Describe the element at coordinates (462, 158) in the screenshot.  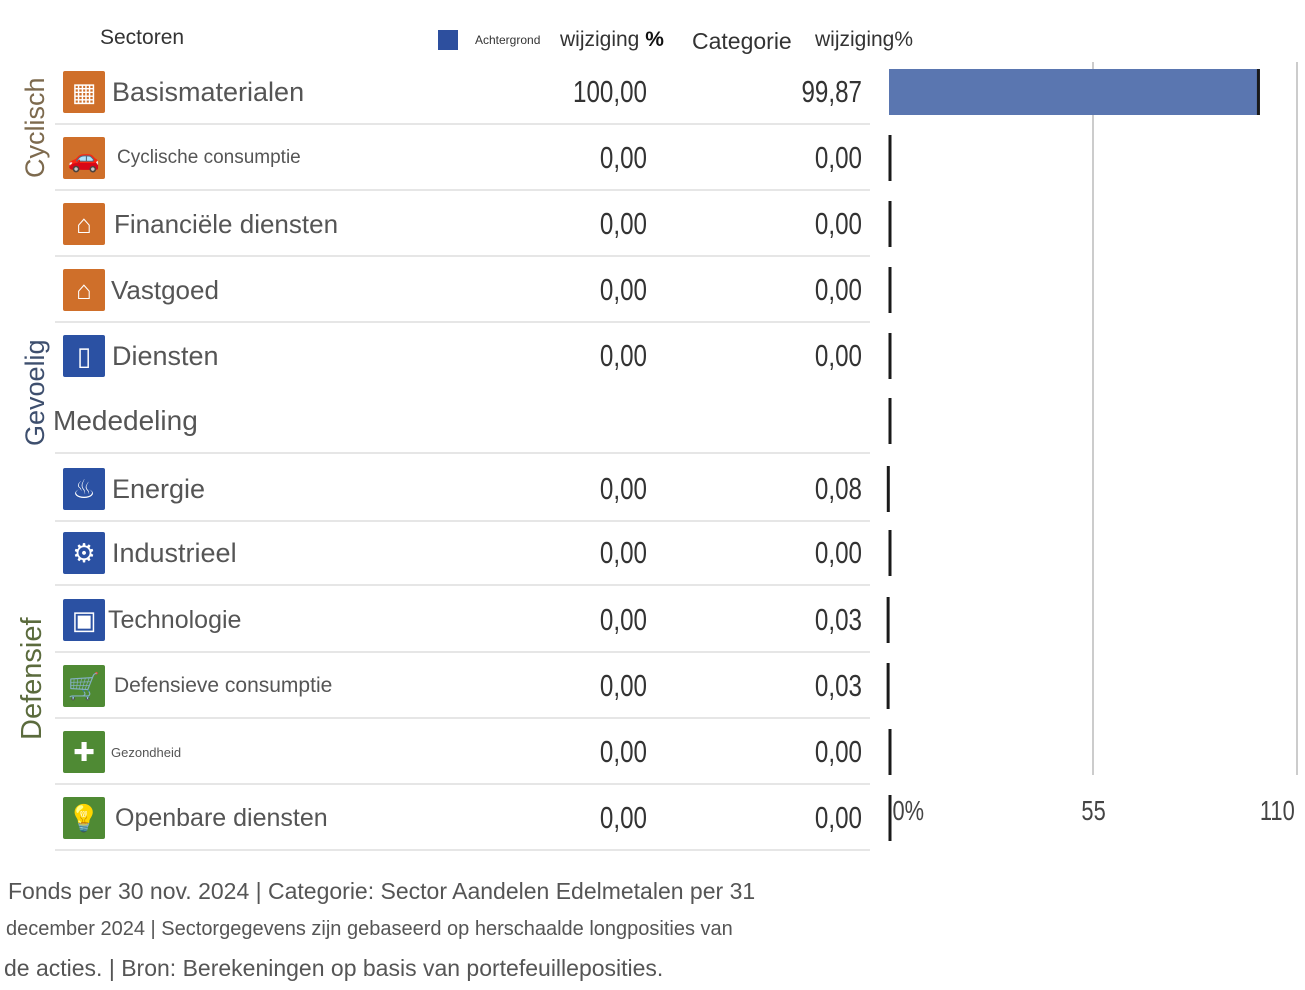
I see `table-row: 🚗 Cyclische consumptie 0,00 0,00` at that location.